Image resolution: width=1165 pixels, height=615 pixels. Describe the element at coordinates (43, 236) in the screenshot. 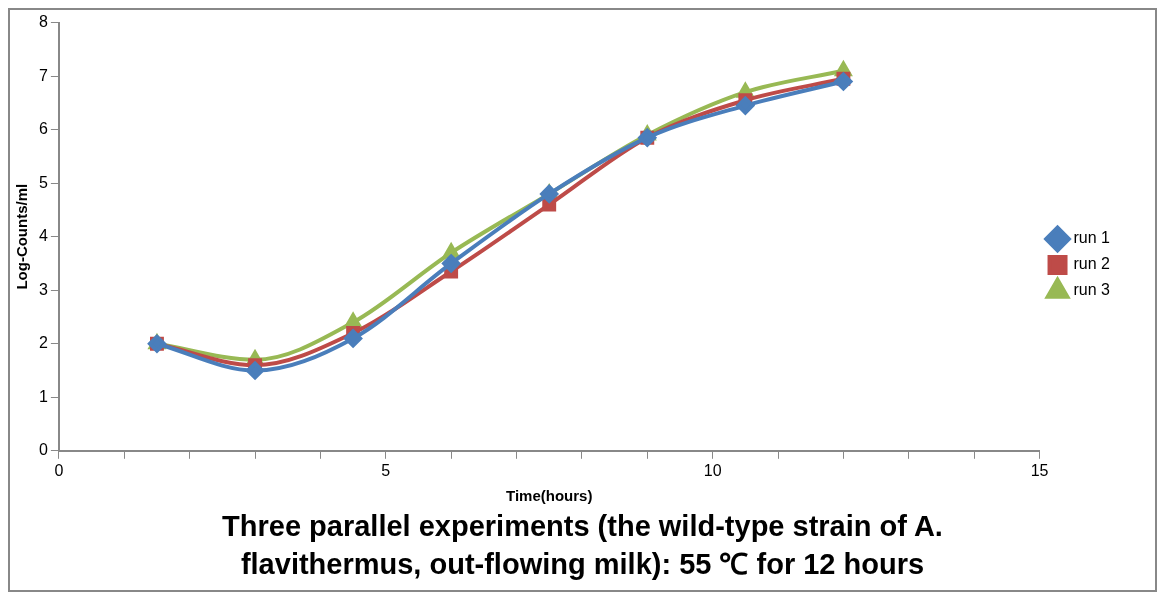

I see `y-tick-label: 4` at that location.